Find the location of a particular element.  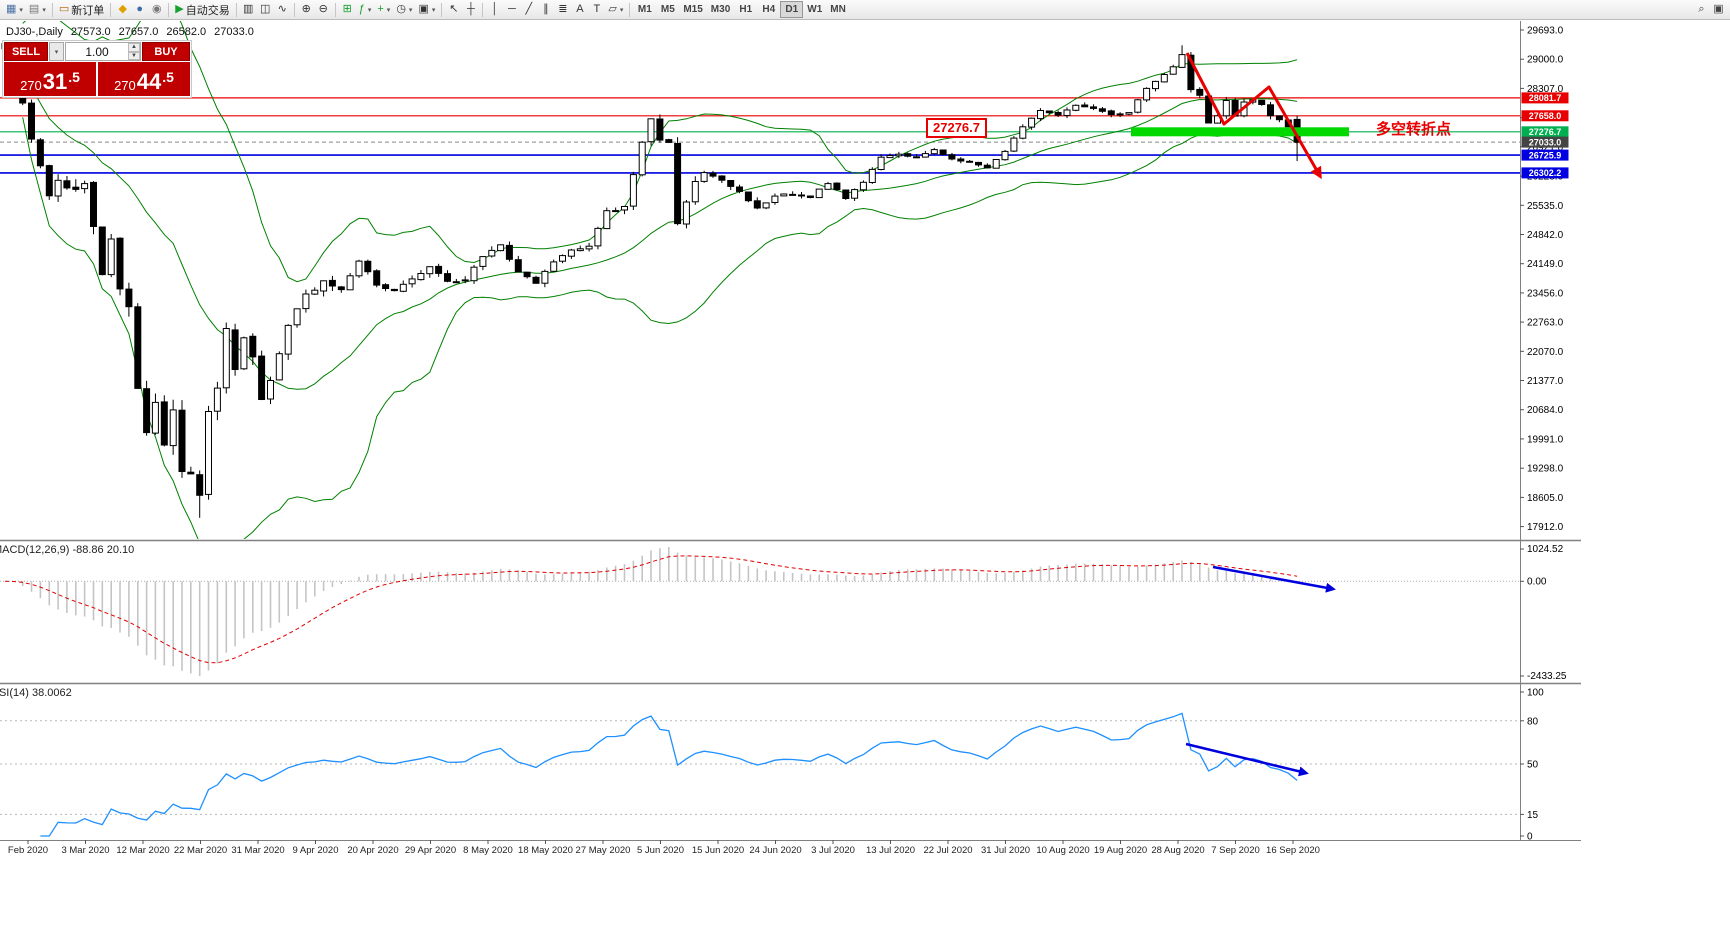

profiles-icon: ▤ ▾ is located at coordinates (37, 9).